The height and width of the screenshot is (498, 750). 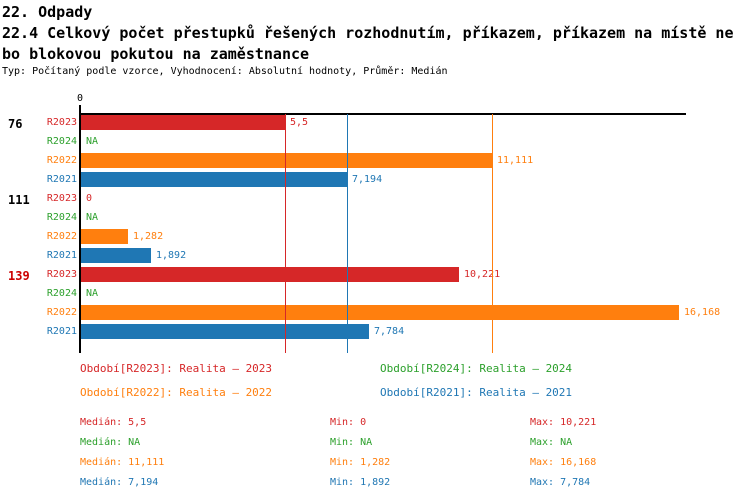 What do you see at coordinates (89, 198) in the screenshot?
I see `value-label-R2023-group-111: 0` at bounding box center [89, 198].